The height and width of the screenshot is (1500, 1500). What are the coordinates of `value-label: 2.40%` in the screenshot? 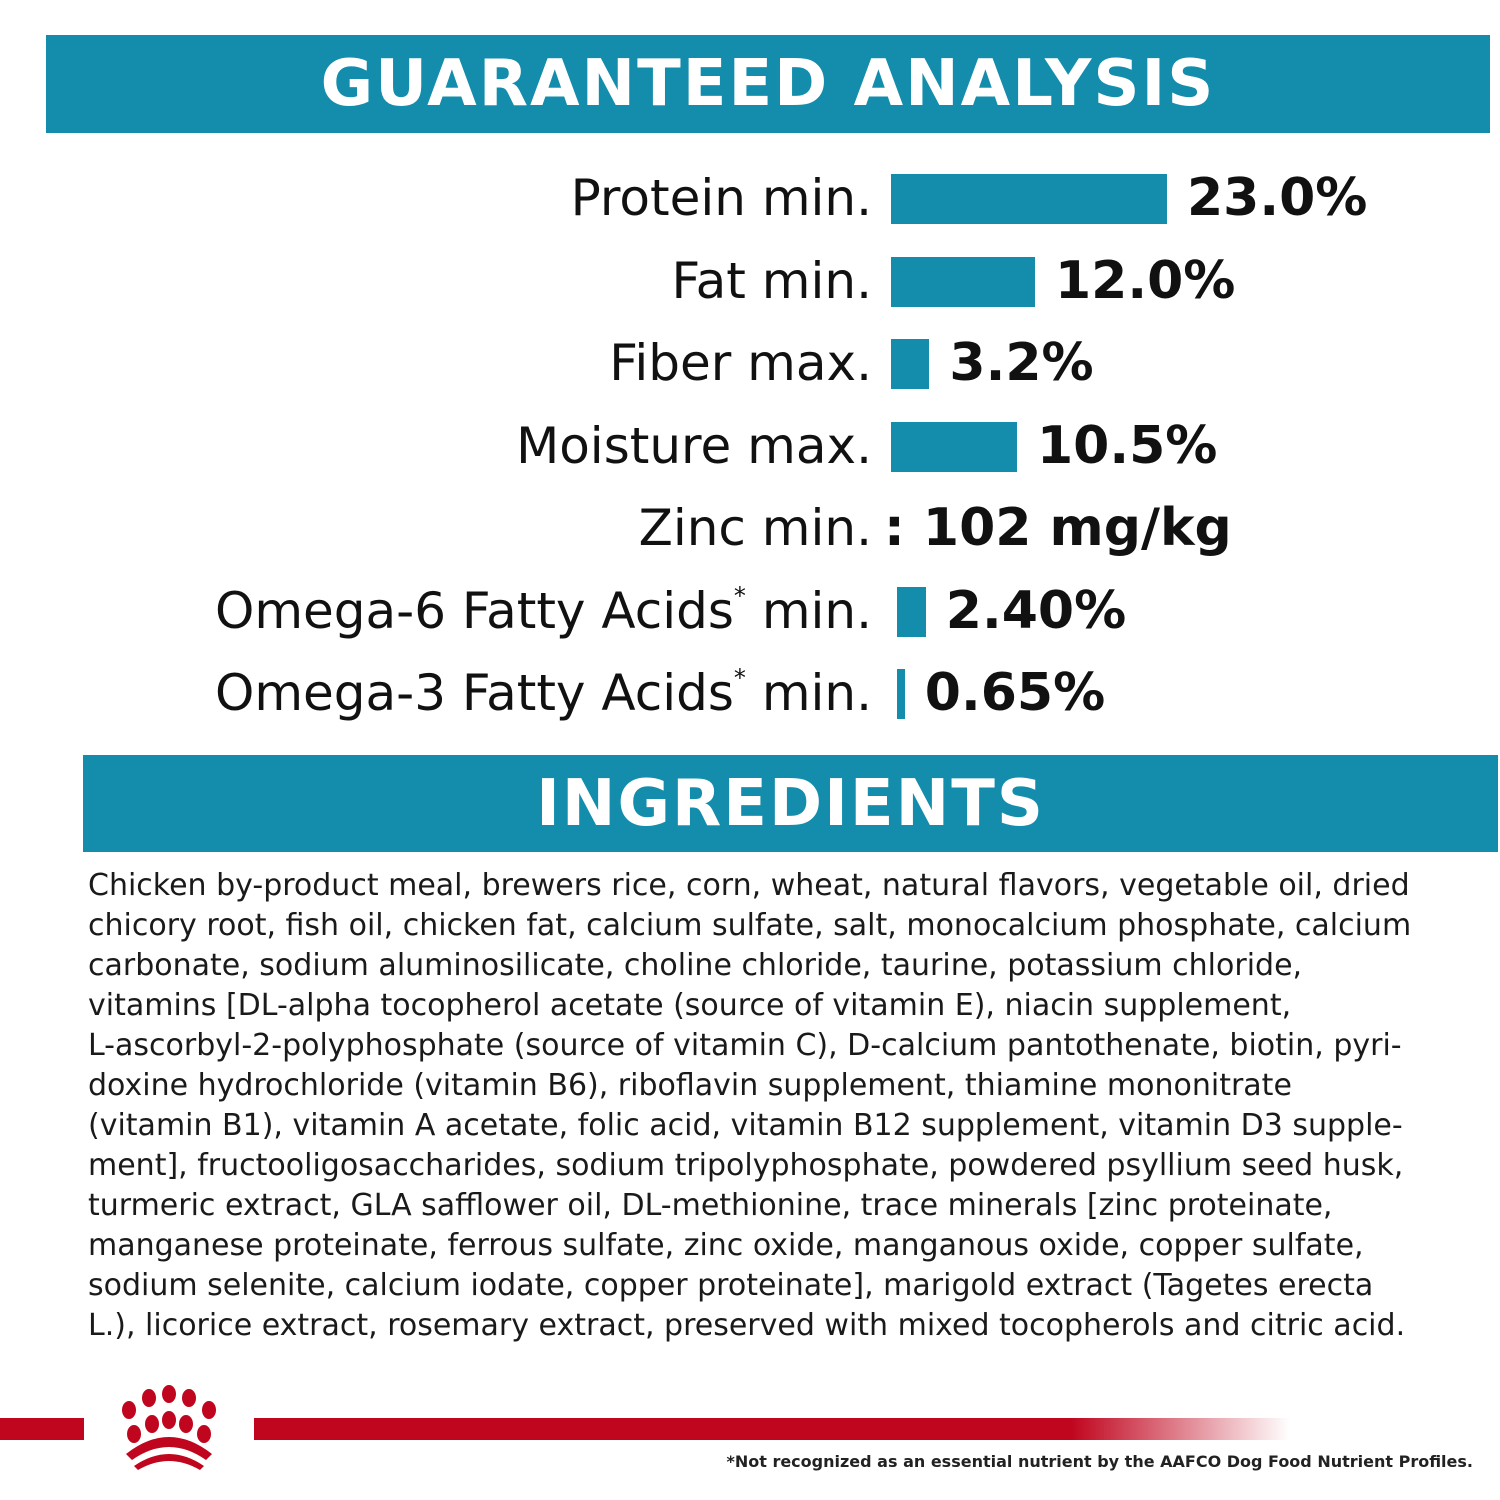 It's located at (1036, 610).